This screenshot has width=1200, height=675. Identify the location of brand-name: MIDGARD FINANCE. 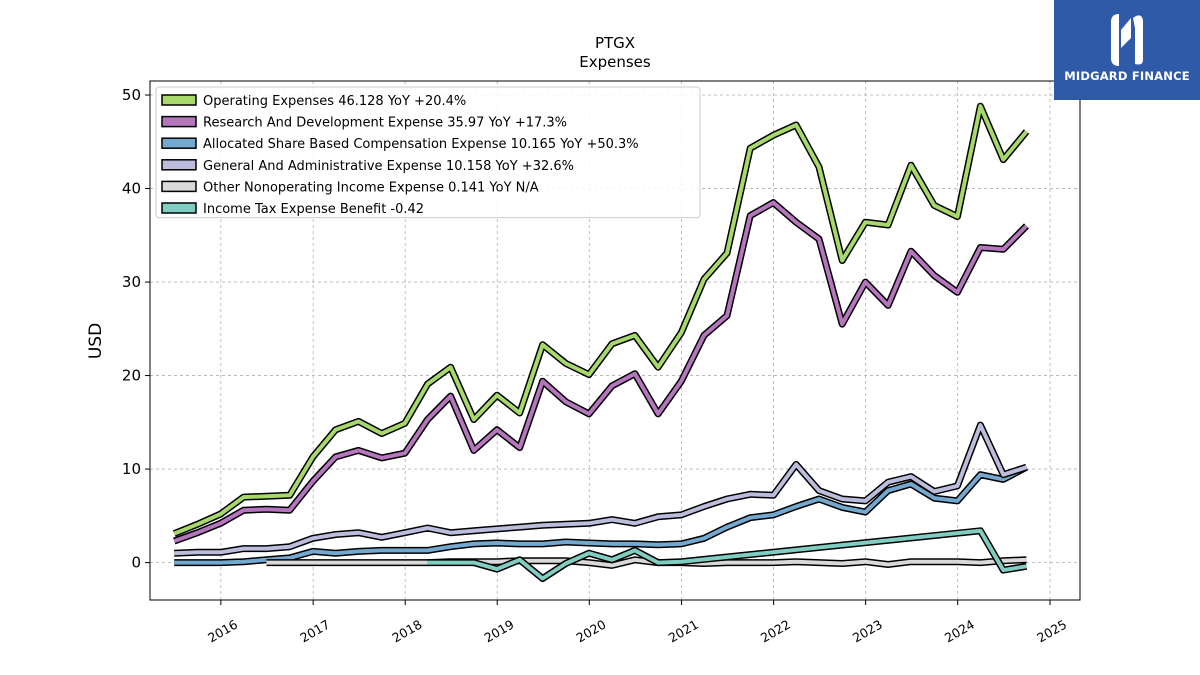
(1127, 76).